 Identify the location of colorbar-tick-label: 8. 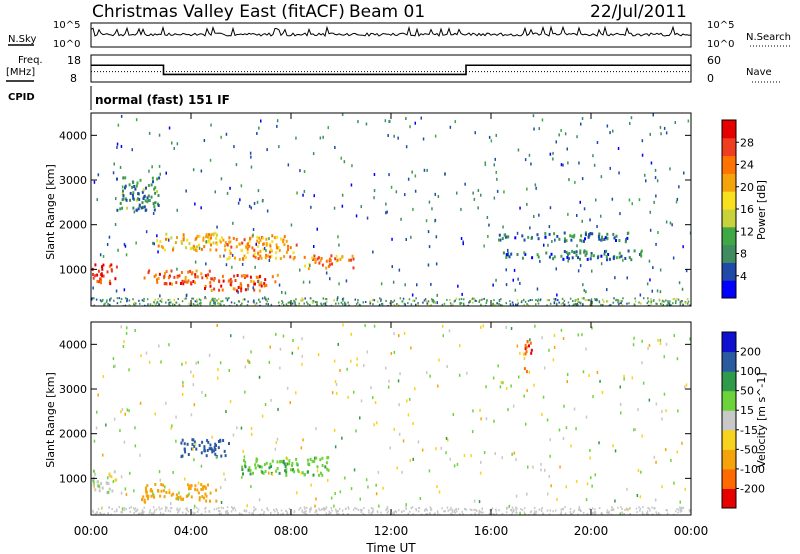
(743, 254).